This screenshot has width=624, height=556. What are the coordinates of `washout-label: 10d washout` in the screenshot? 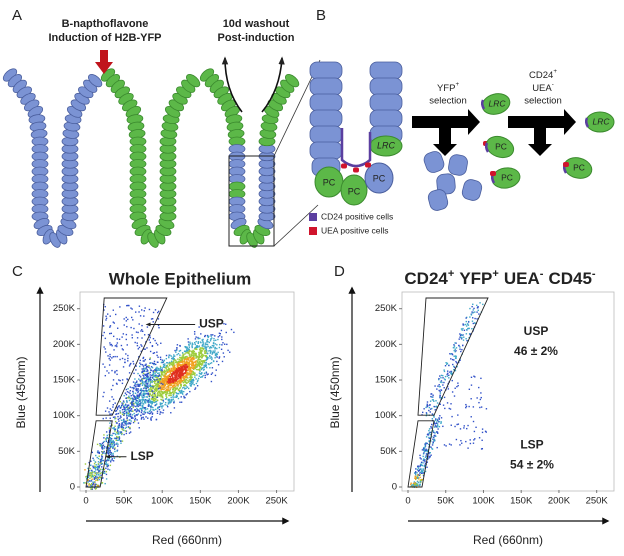 It's located at (256, 24).